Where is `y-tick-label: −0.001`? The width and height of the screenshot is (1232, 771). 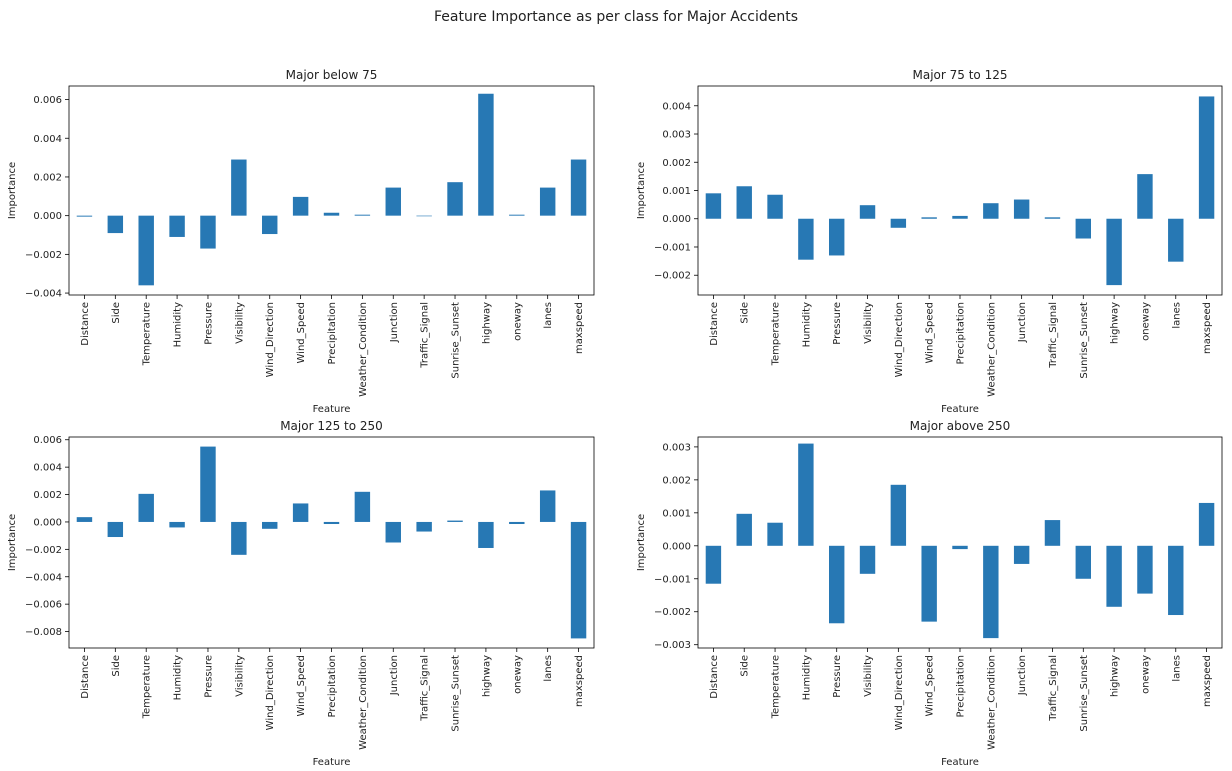
y-tick-label: −0.001 is located at coordinates (672, 579).